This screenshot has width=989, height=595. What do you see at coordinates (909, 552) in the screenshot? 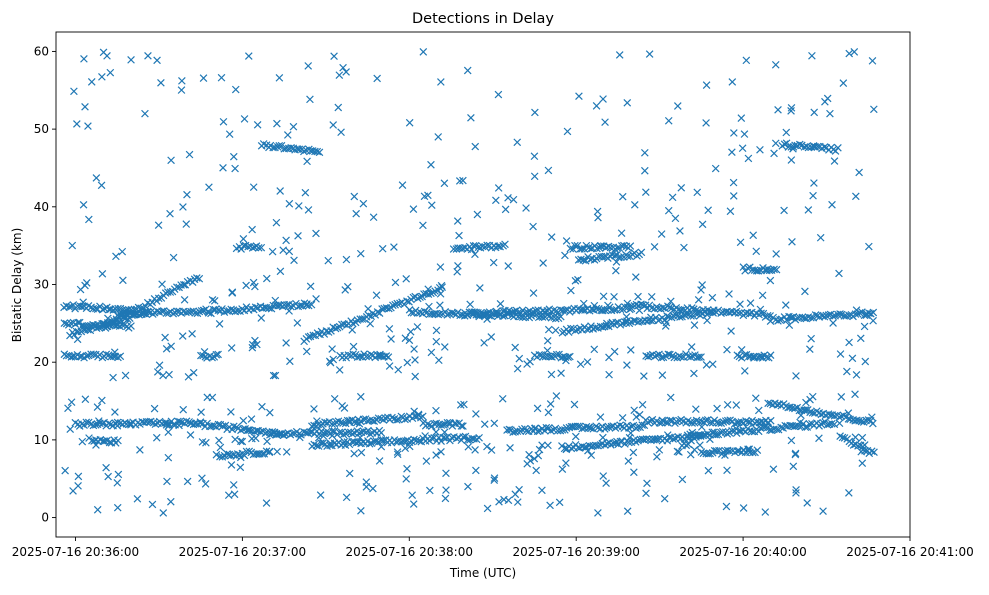
I see `x-tick-label: 2025-07-16 20:41:00` at bounding box center [909, 552].